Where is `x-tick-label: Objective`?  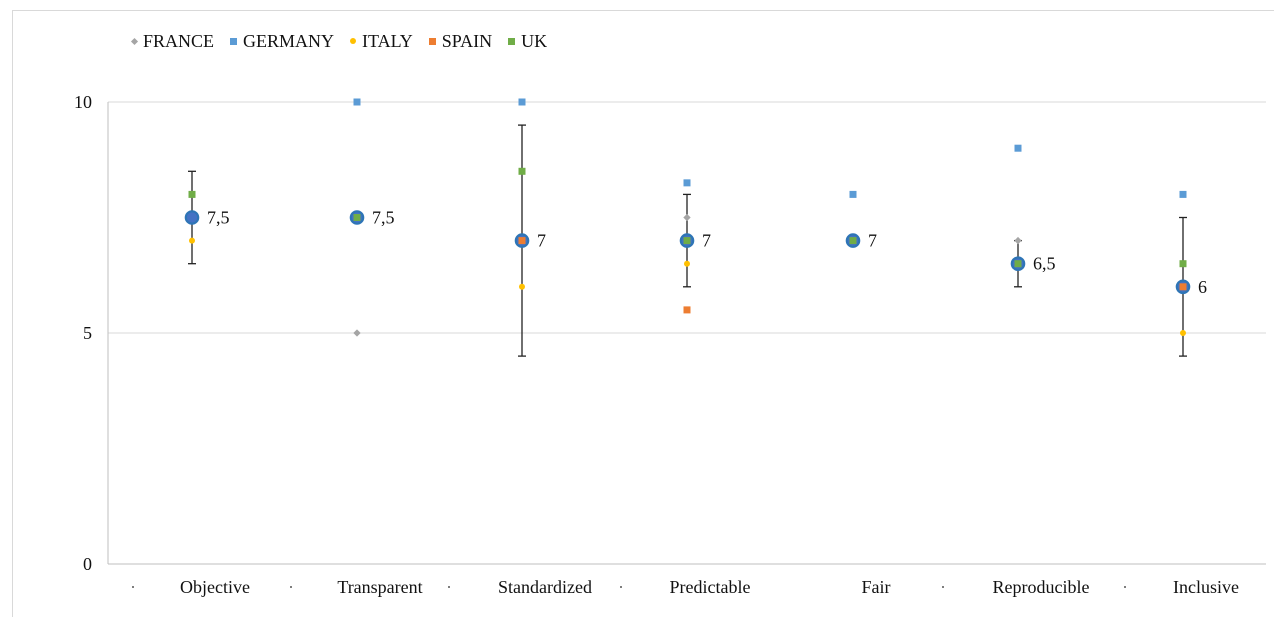 x-tick-label: Objective is located at coordinates (215, 587).